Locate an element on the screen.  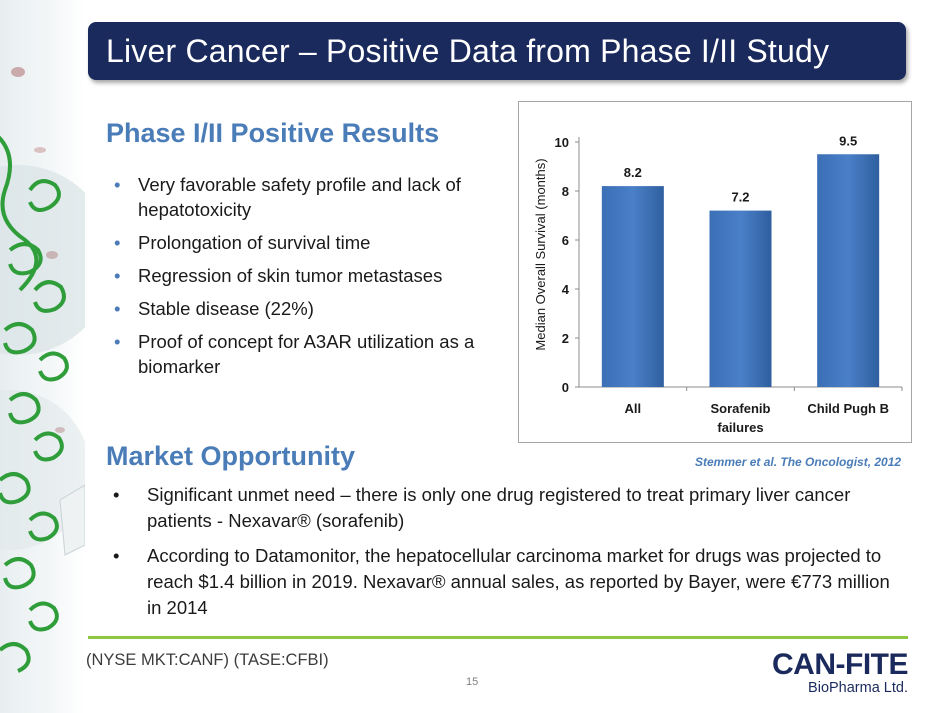
data-label: 8.2 is located at coordinates (633, 172).